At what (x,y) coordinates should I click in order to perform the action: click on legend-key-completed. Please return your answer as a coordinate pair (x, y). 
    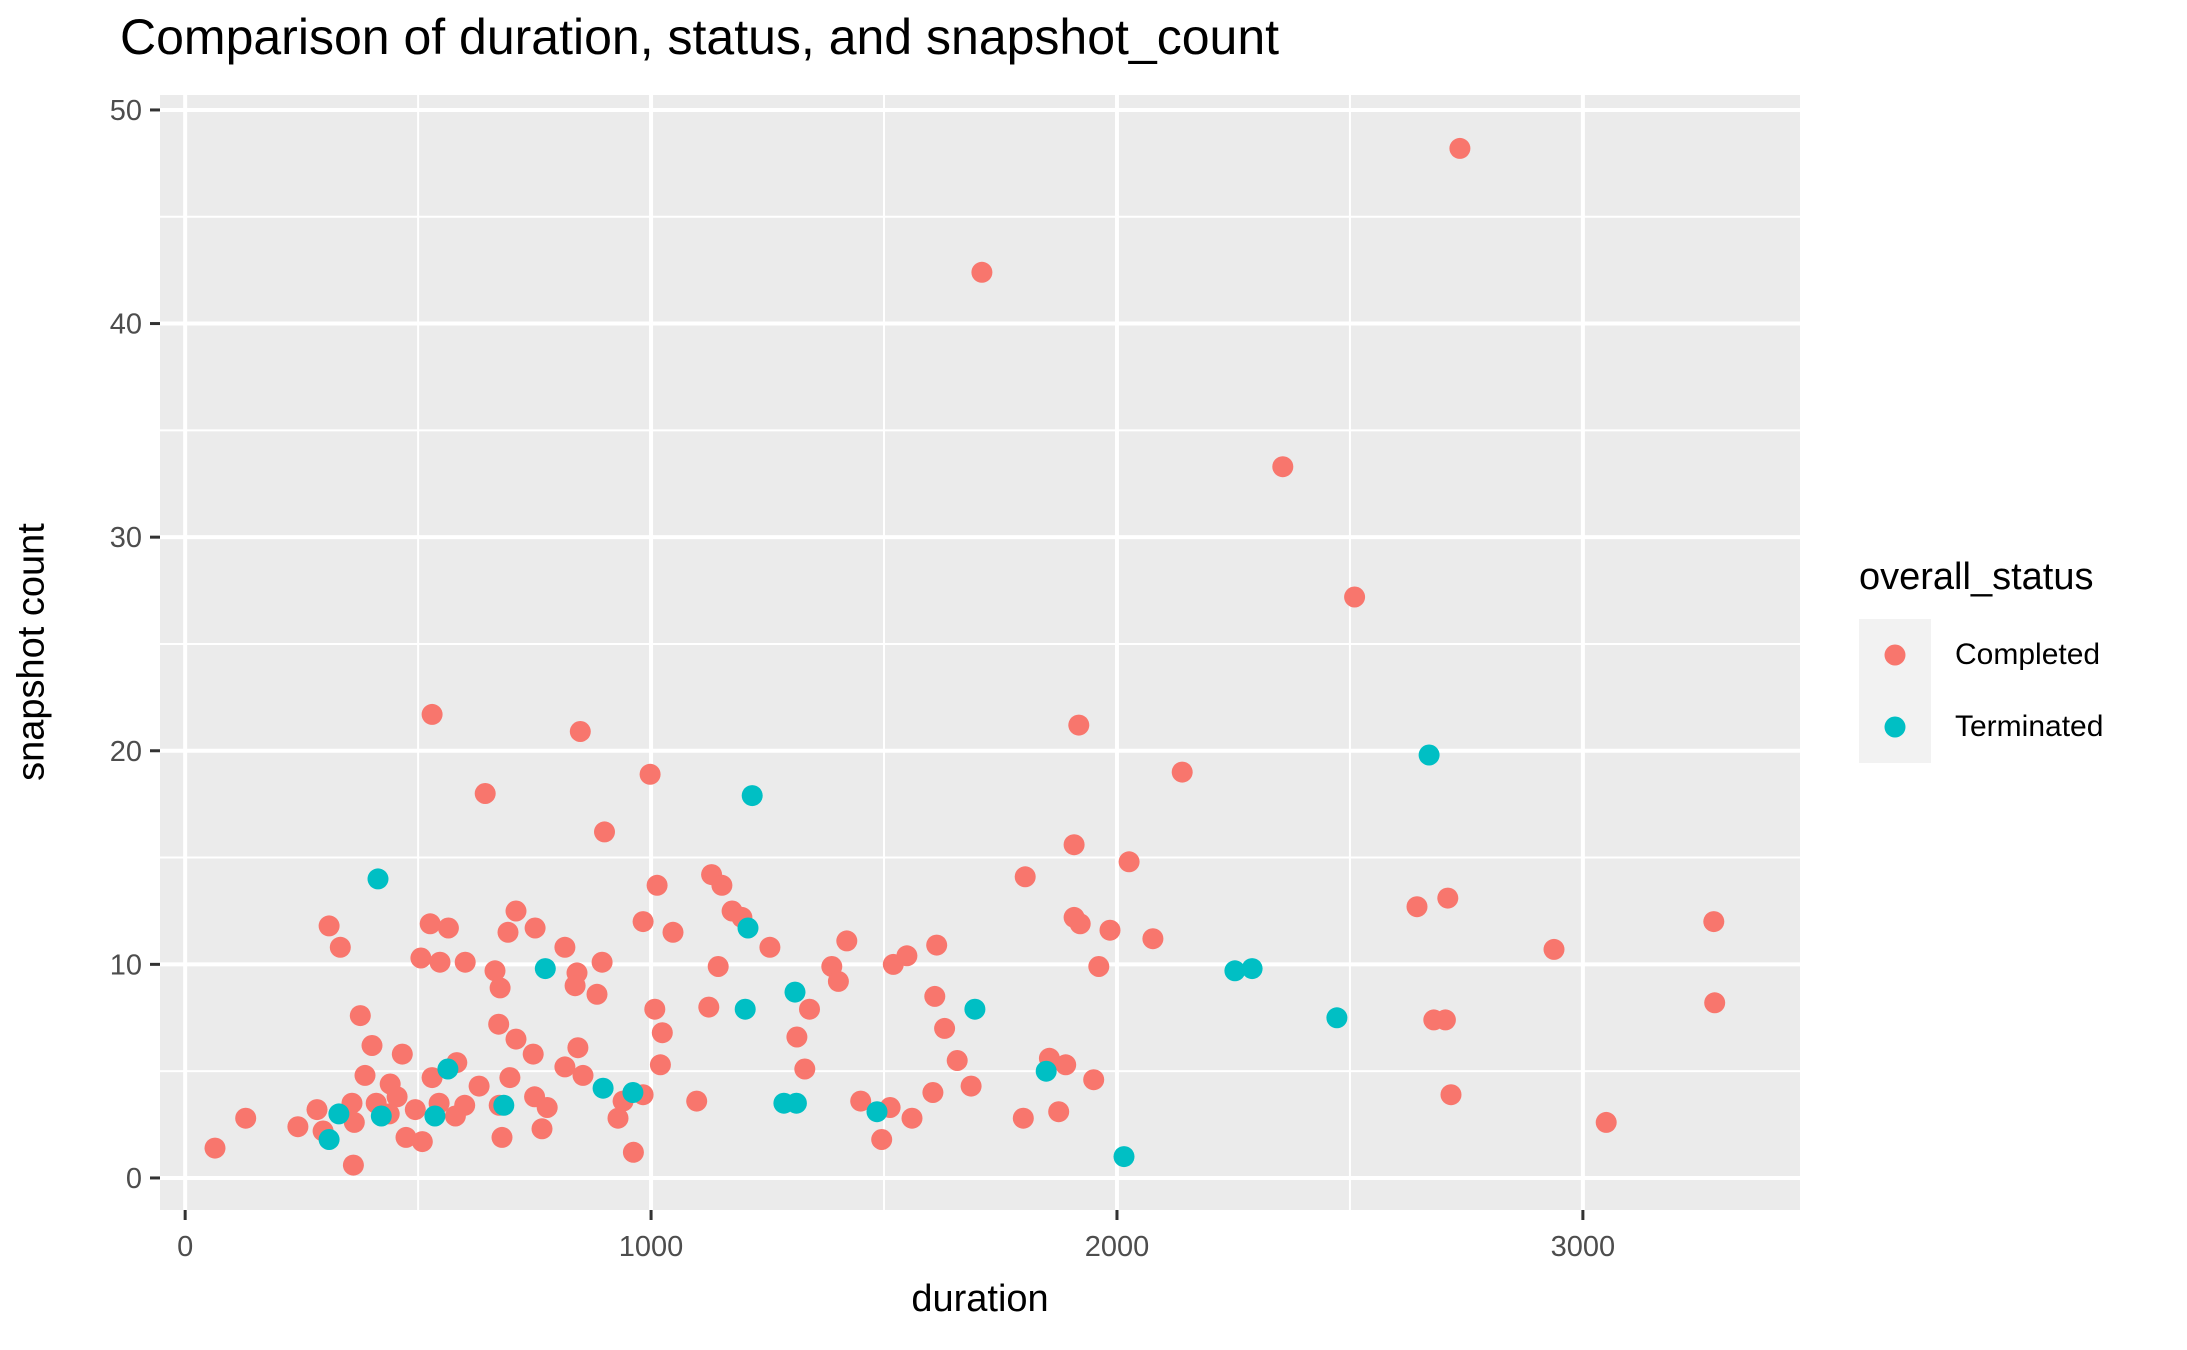
    Looking at the image, I should click on (1895, 655).